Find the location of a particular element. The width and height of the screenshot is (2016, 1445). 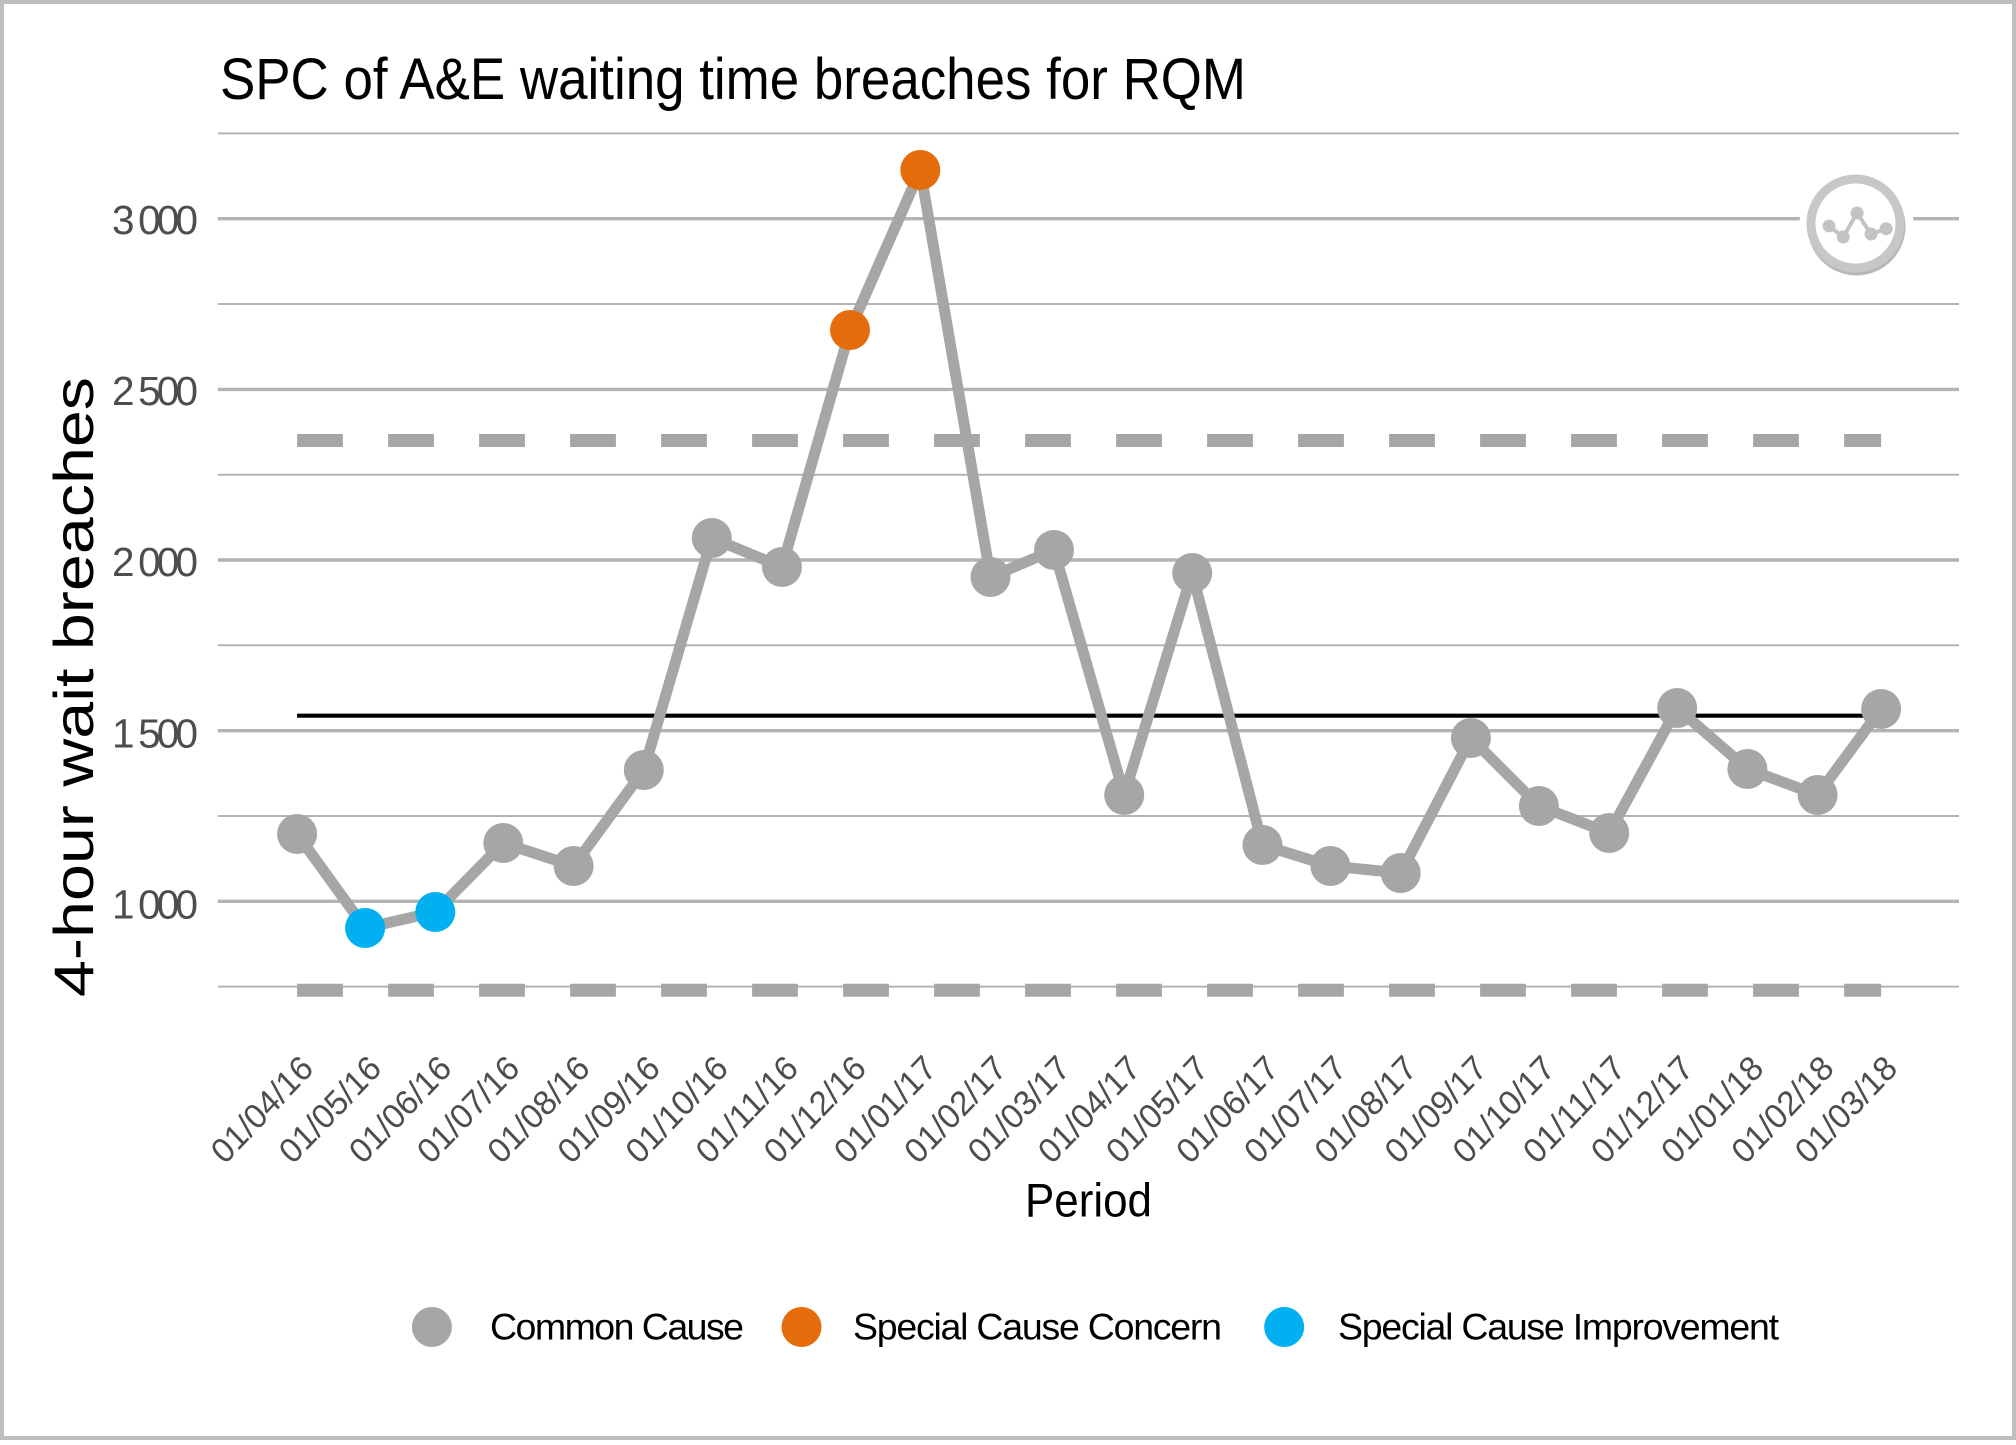

svg-text: 4-hour wait breaches is located at coordinates (73, 687).